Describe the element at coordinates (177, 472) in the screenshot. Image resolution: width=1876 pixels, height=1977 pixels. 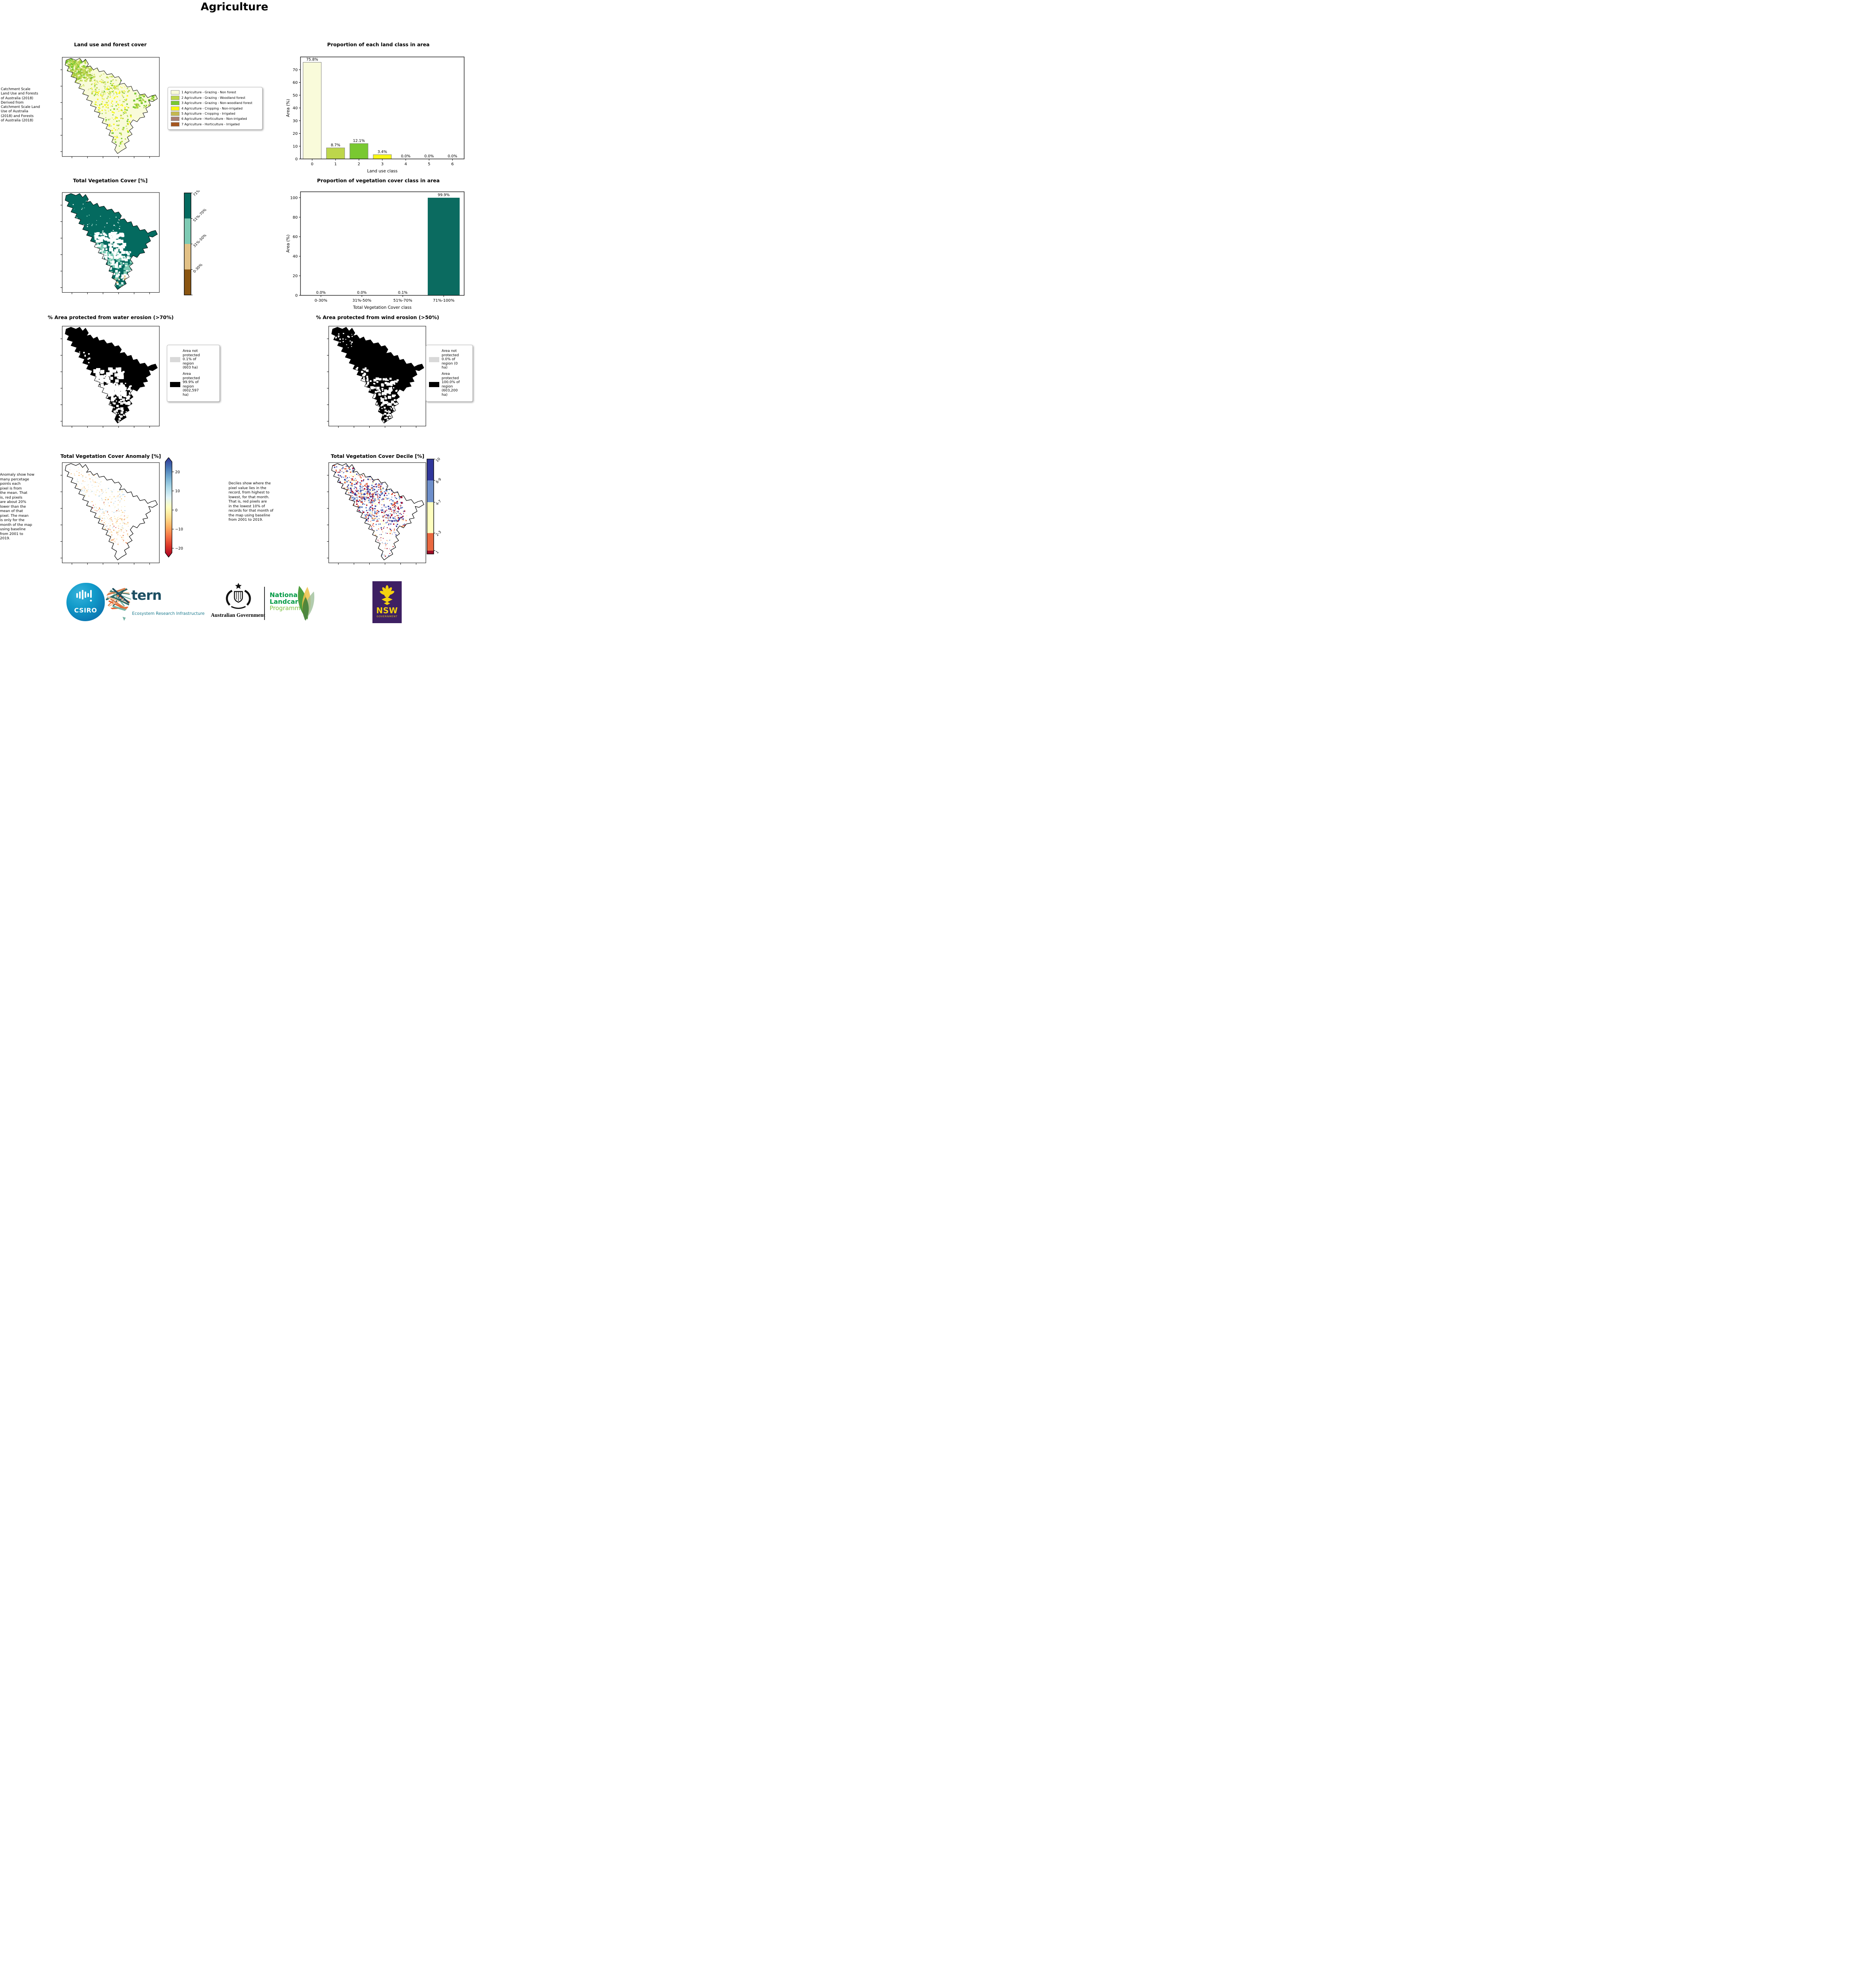
I see `colorbar-tick-label: 20` at that location.